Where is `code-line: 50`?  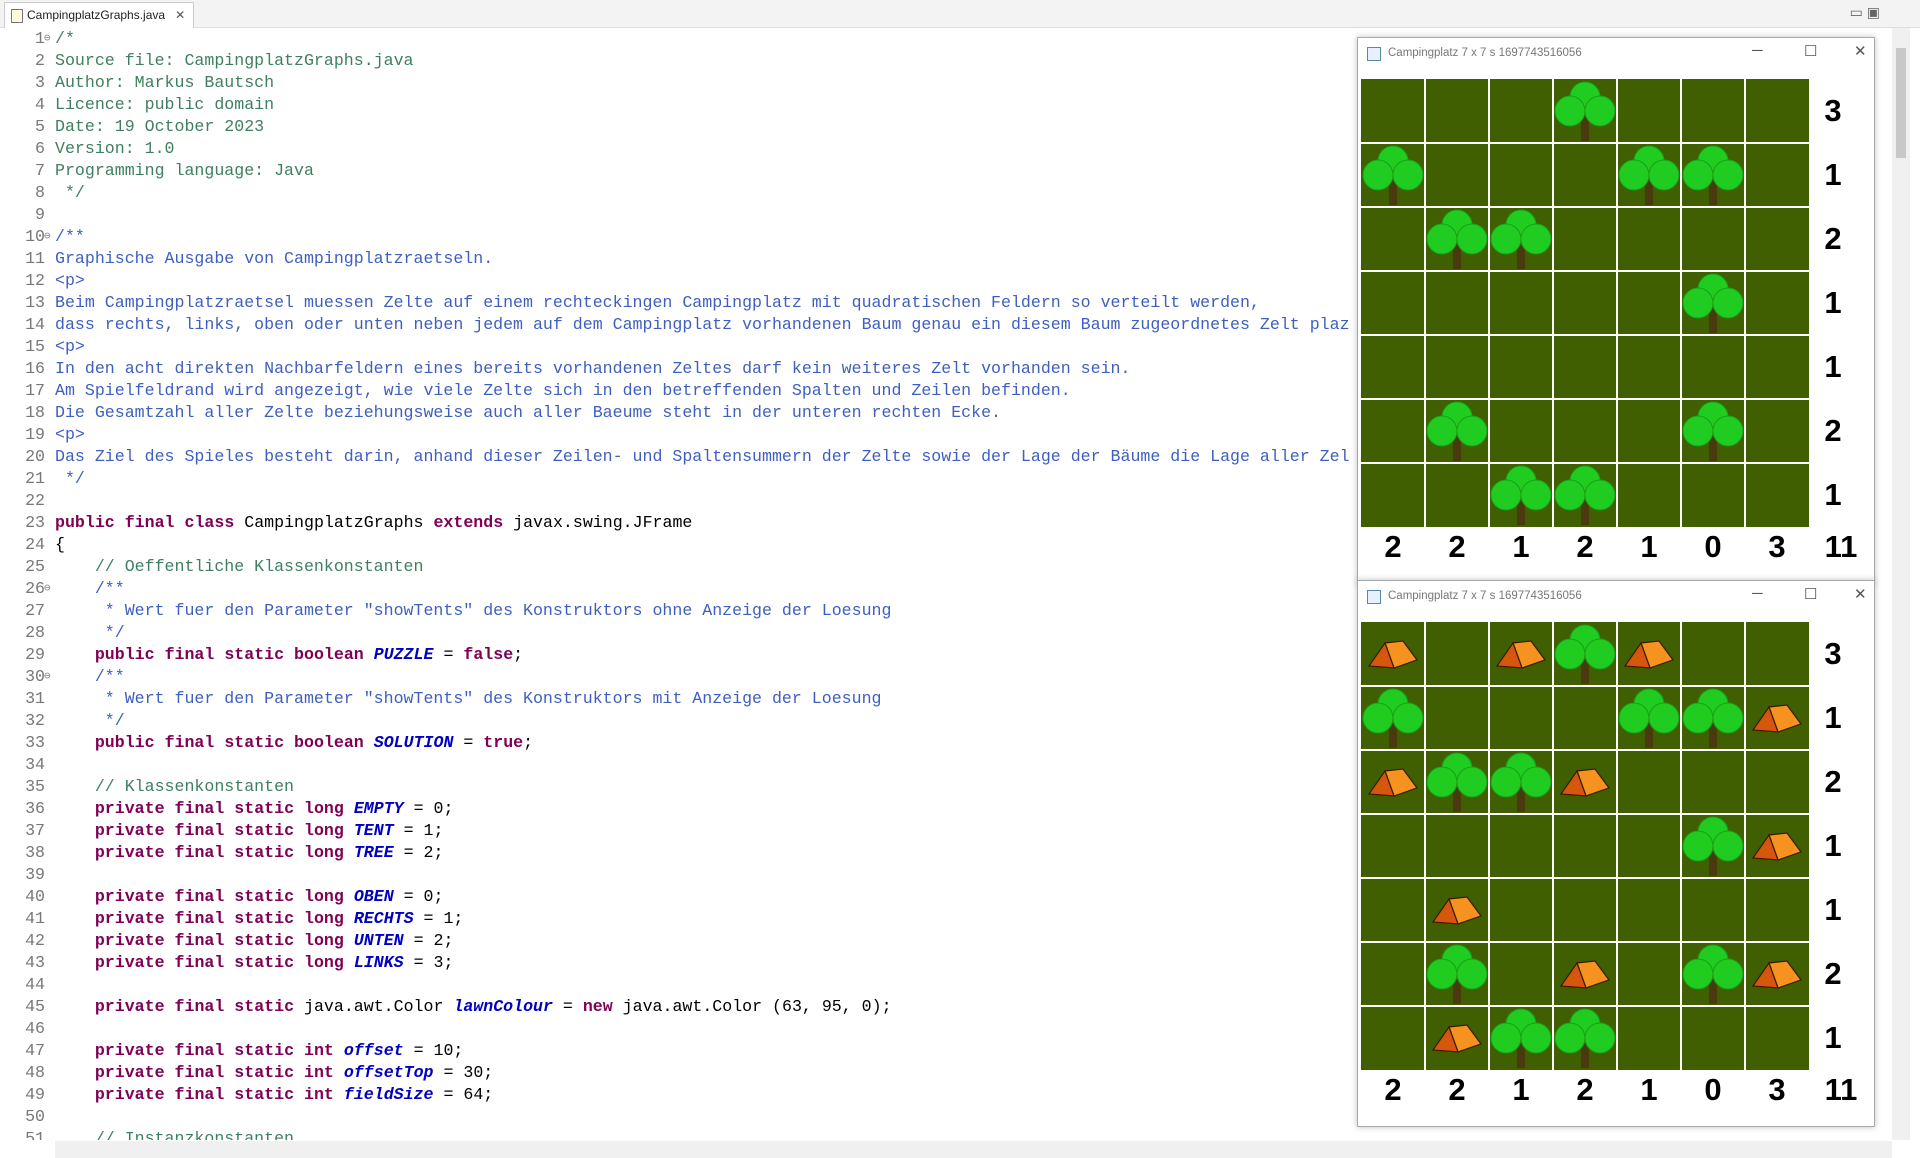 code-line: 50 is located at coordinates (945, 1117).